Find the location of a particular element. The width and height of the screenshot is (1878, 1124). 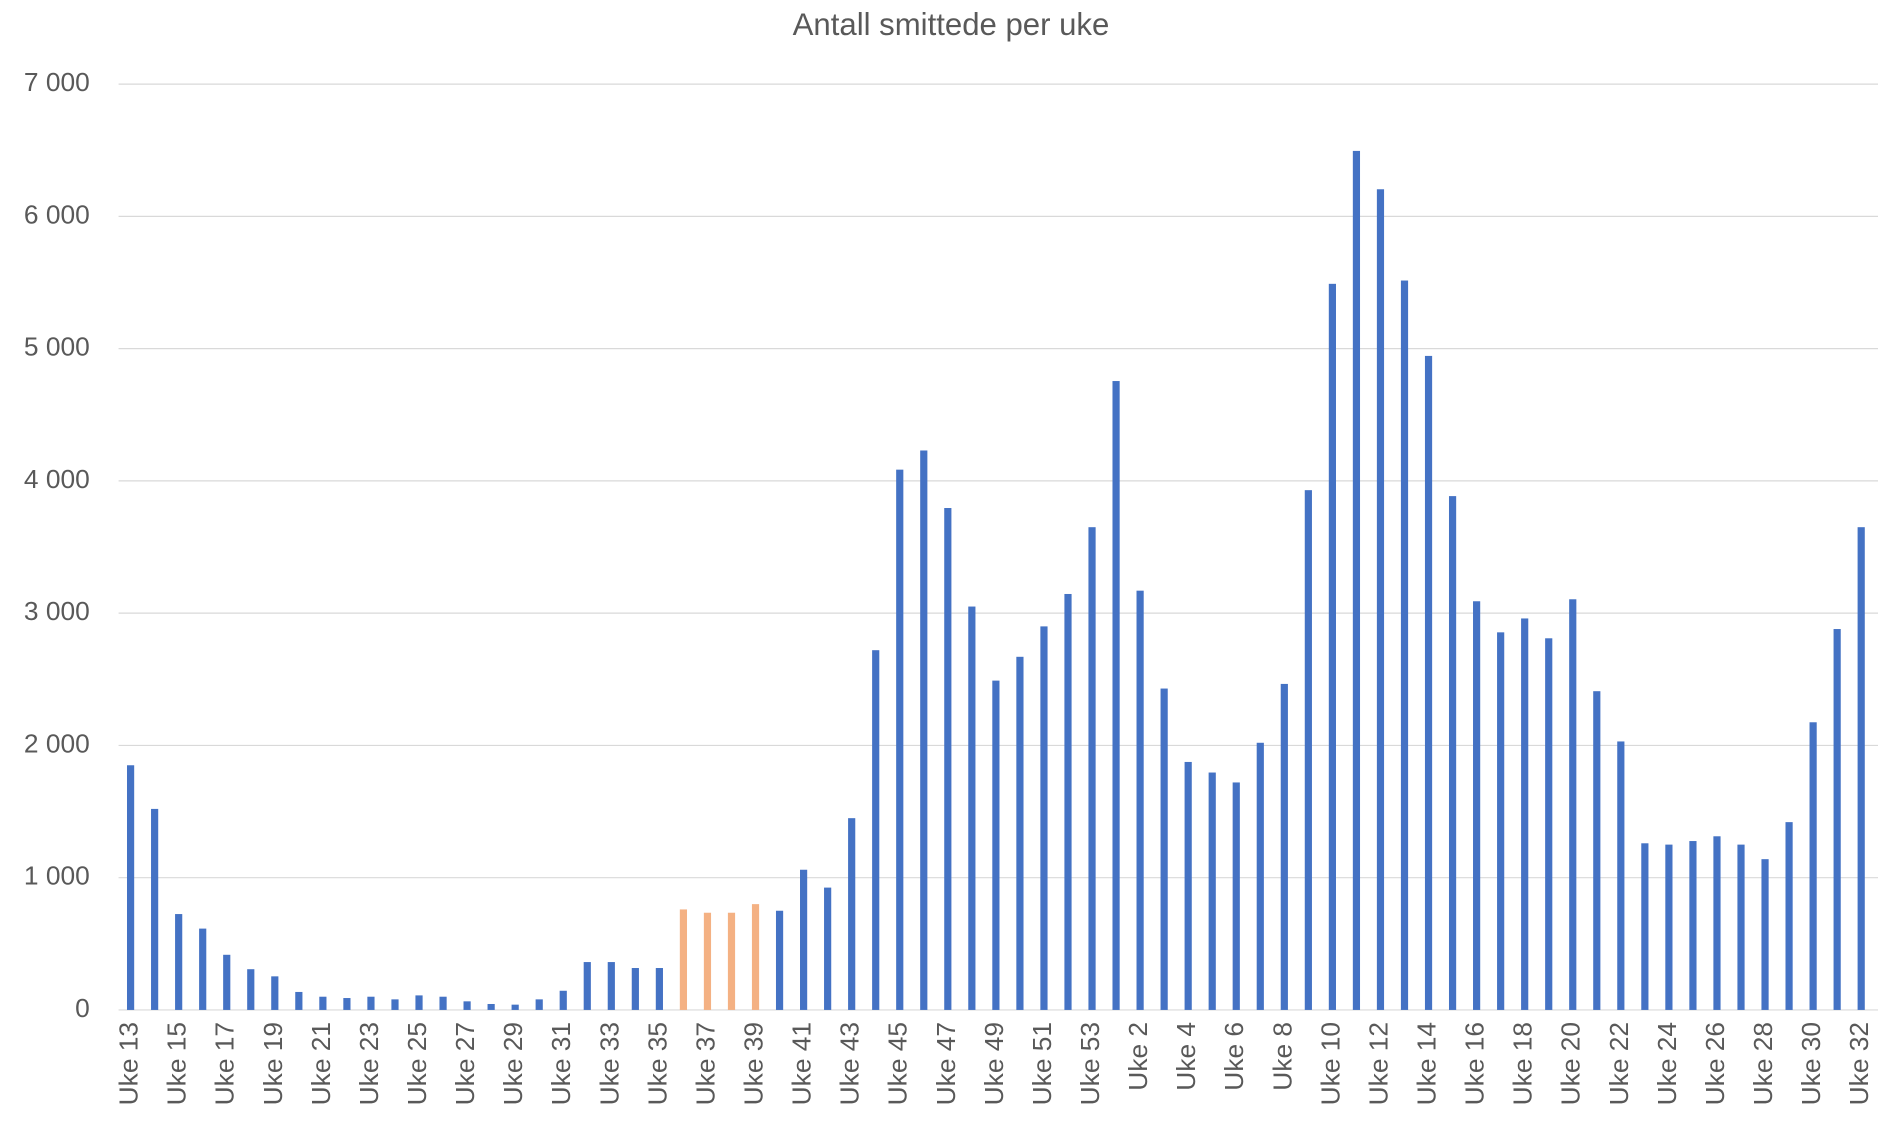

x-tick-label: Uke 14 is located at coordinates (1426, 1063).